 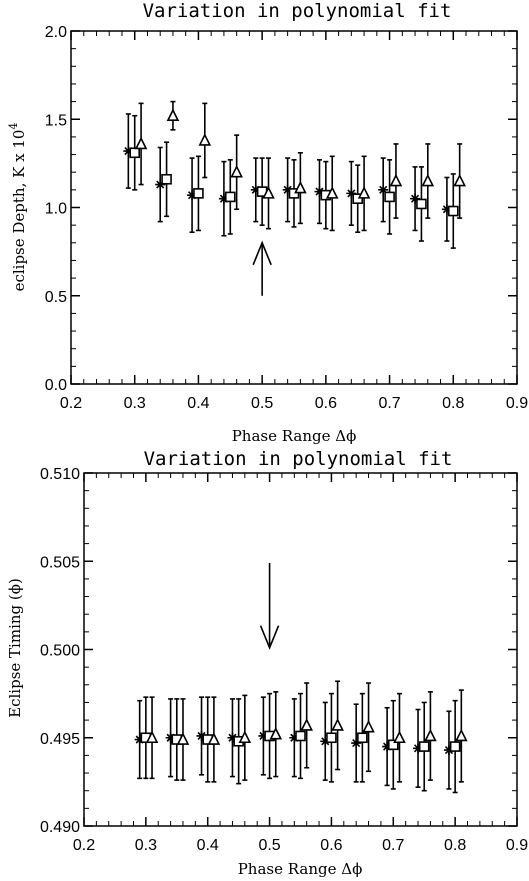 I want to click on depth-x-tick-label: 0.2, so click(x=71, y=403).